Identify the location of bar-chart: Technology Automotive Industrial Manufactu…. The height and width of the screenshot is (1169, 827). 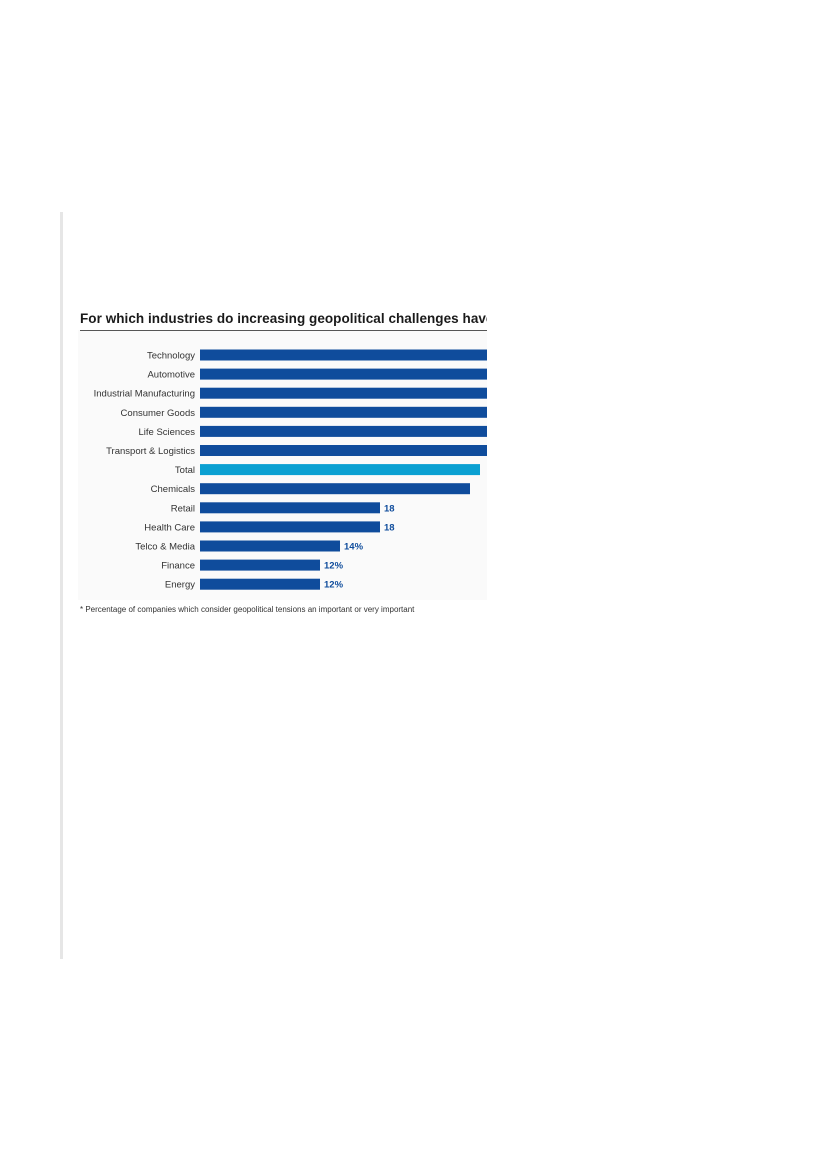
(290, 470).